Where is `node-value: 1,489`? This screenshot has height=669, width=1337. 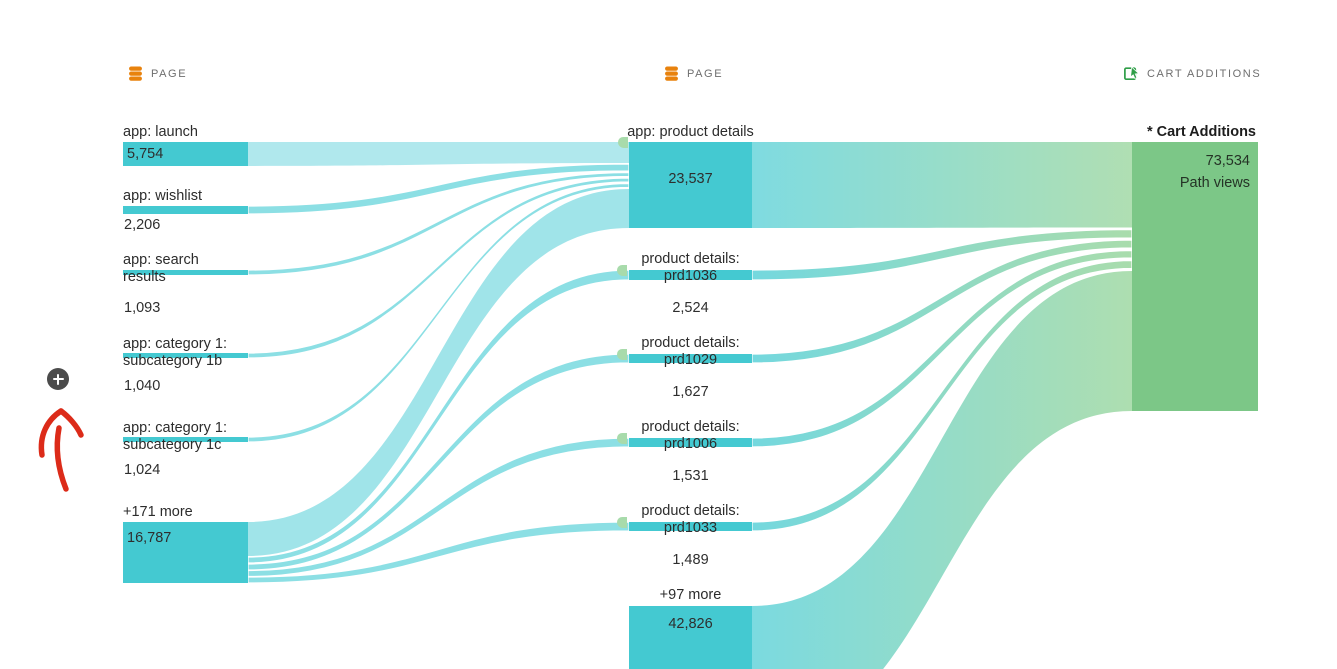 node-value: 1,489 is located at coordinates (690, 560).